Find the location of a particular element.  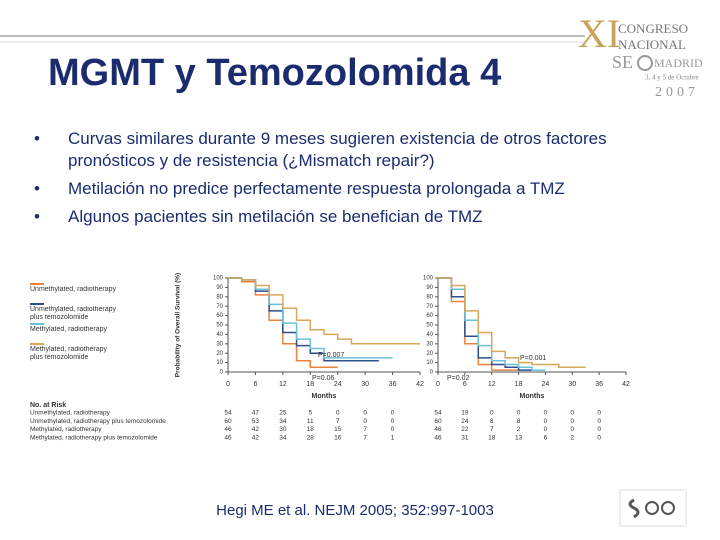

y-axis-label: Probability of Overall Survival (%) is located at coordinates (178, 325).